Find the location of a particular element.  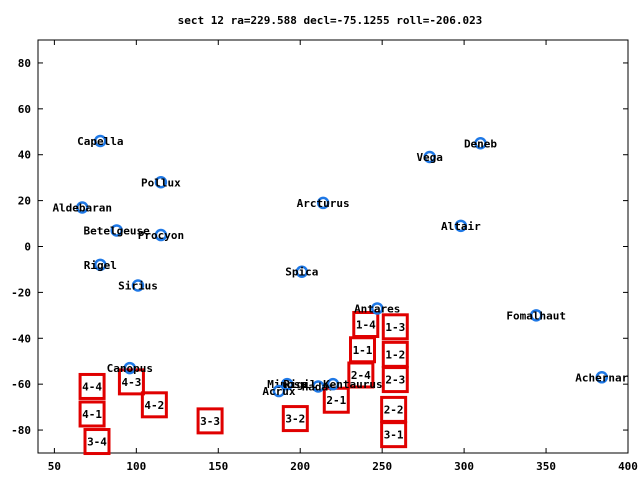

star-label: Pollux is located at coordinates (161, 182).